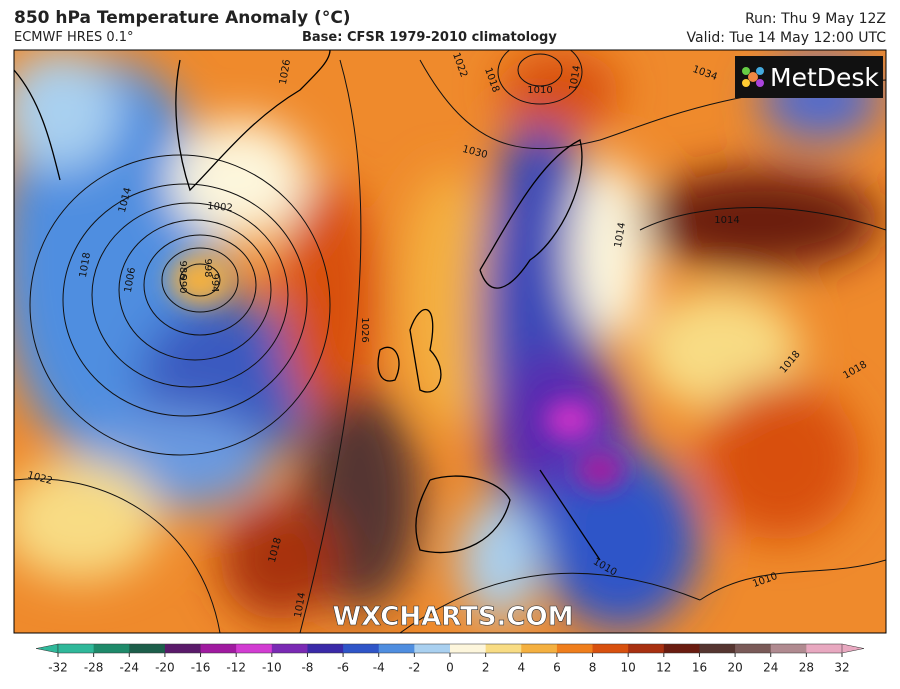  I want to click on colorbar-tick-label: 20, so click(734, 668).